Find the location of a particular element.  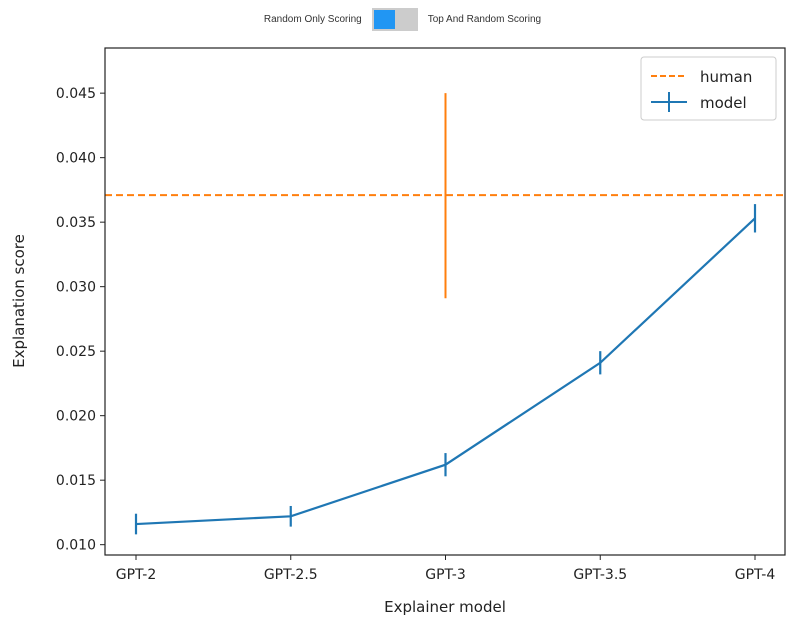

legend-human-label: human is located at coordinates (726, 77).